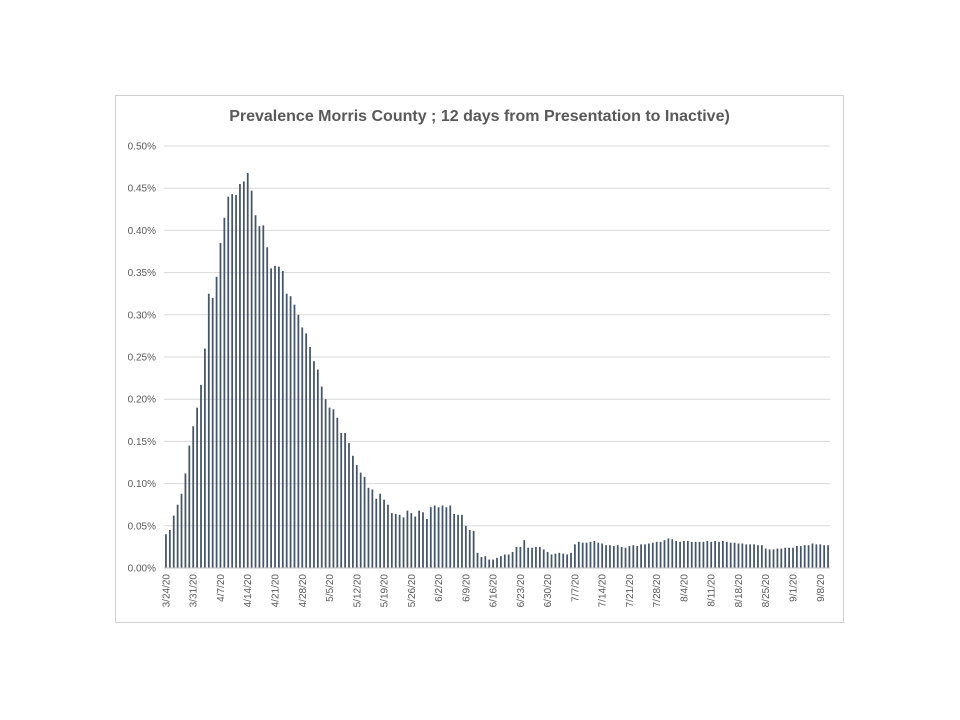 This screenshot has width=960, height=720. Describe the element at coordinates (142, 358) in the screenshot. I see `y-tick-label: 0.25%` at that location.